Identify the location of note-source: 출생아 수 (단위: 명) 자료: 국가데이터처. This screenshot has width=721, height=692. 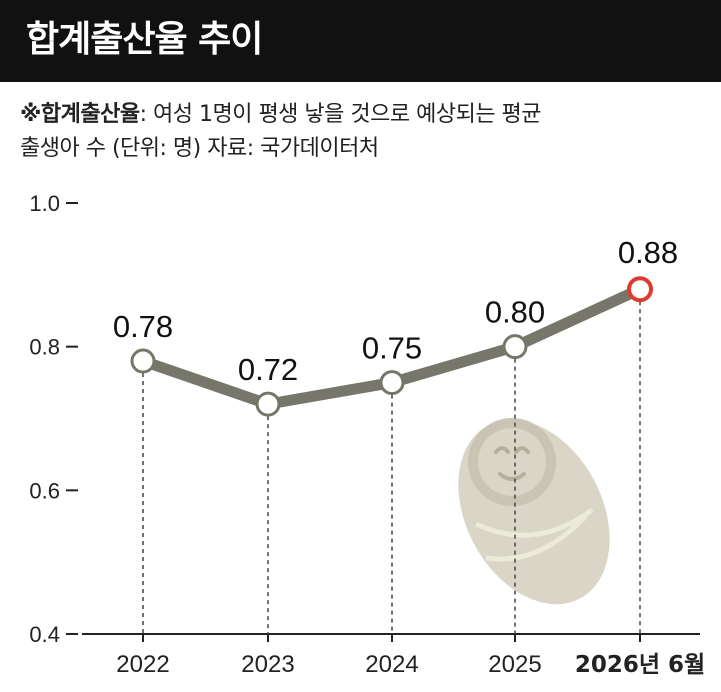
(199, 148).